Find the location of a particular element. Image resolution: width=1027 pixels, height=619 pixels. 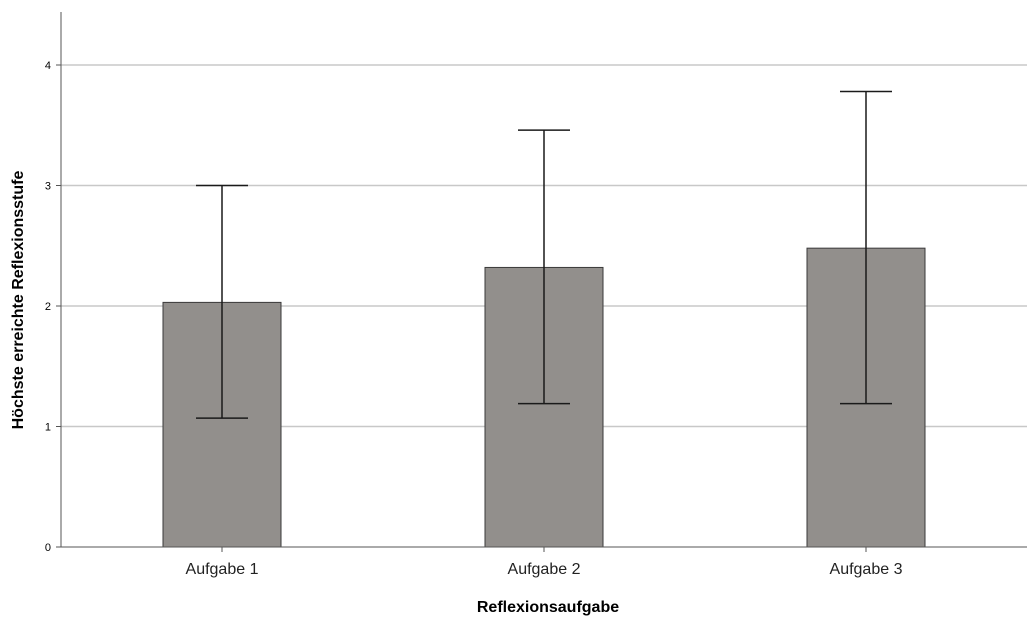

y-tick-label: 0 is located at coordinates (48, 548).